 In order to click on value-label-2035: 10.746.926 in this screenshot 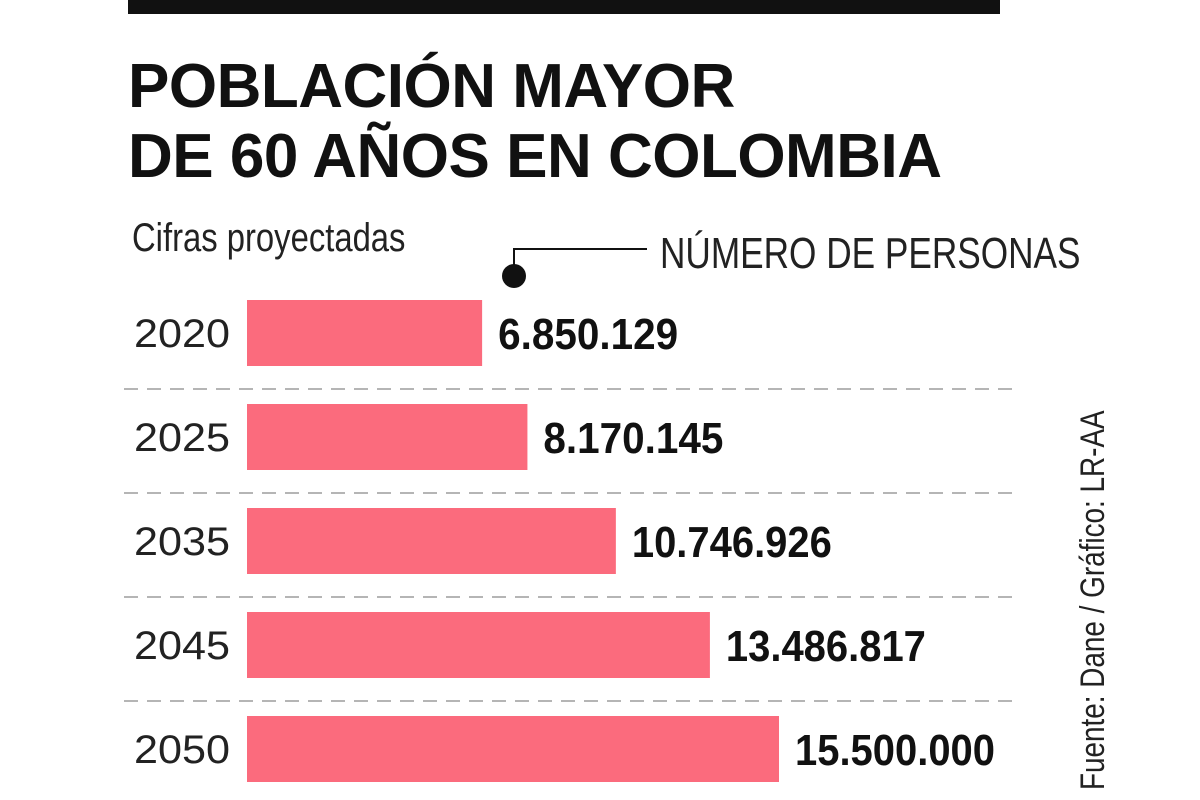, I will do `click(732, 542)`.